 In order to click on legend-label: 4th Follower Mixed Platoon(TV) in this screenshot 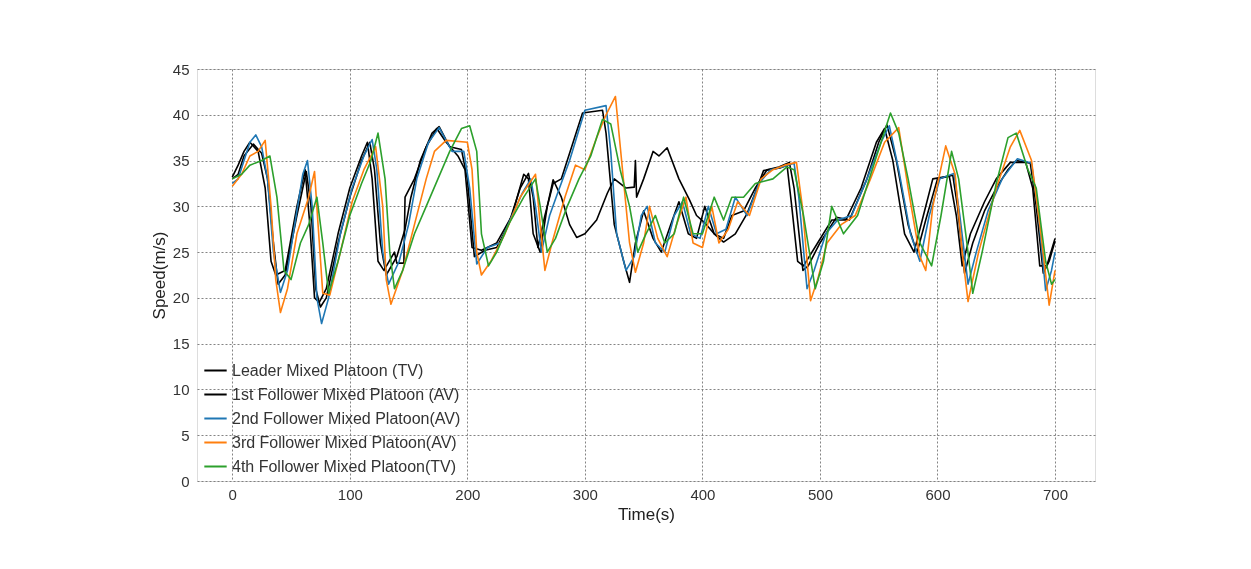, I will do `click(344, 466)`.